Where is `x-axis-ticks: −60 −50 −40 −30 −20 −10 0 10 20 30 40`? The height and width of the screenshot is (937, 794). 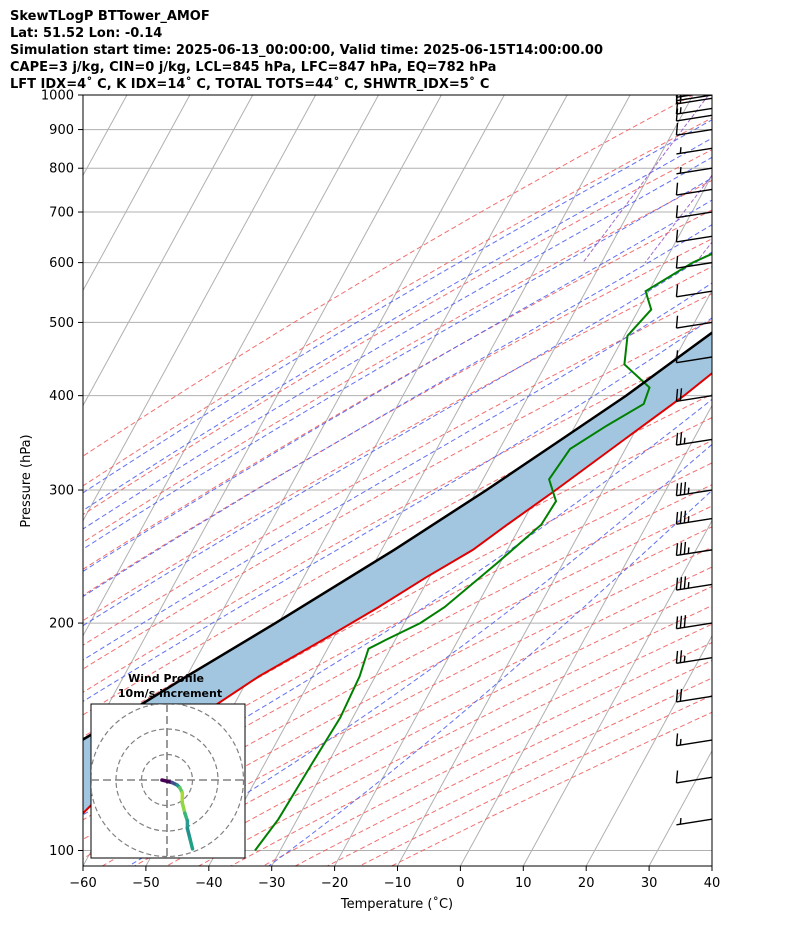 x-axis-ticks: −60 −50 −40 −30 −20 −10 0 10 20 30 40 is located at coordinates (394, 878).